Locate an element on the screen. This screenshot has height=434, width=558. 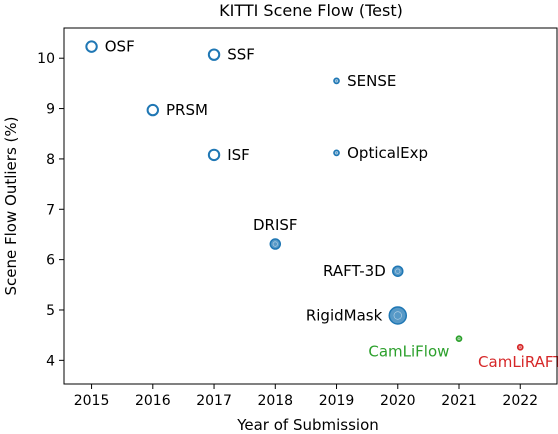
point-rigidmask is located at coordinates (398, 315).